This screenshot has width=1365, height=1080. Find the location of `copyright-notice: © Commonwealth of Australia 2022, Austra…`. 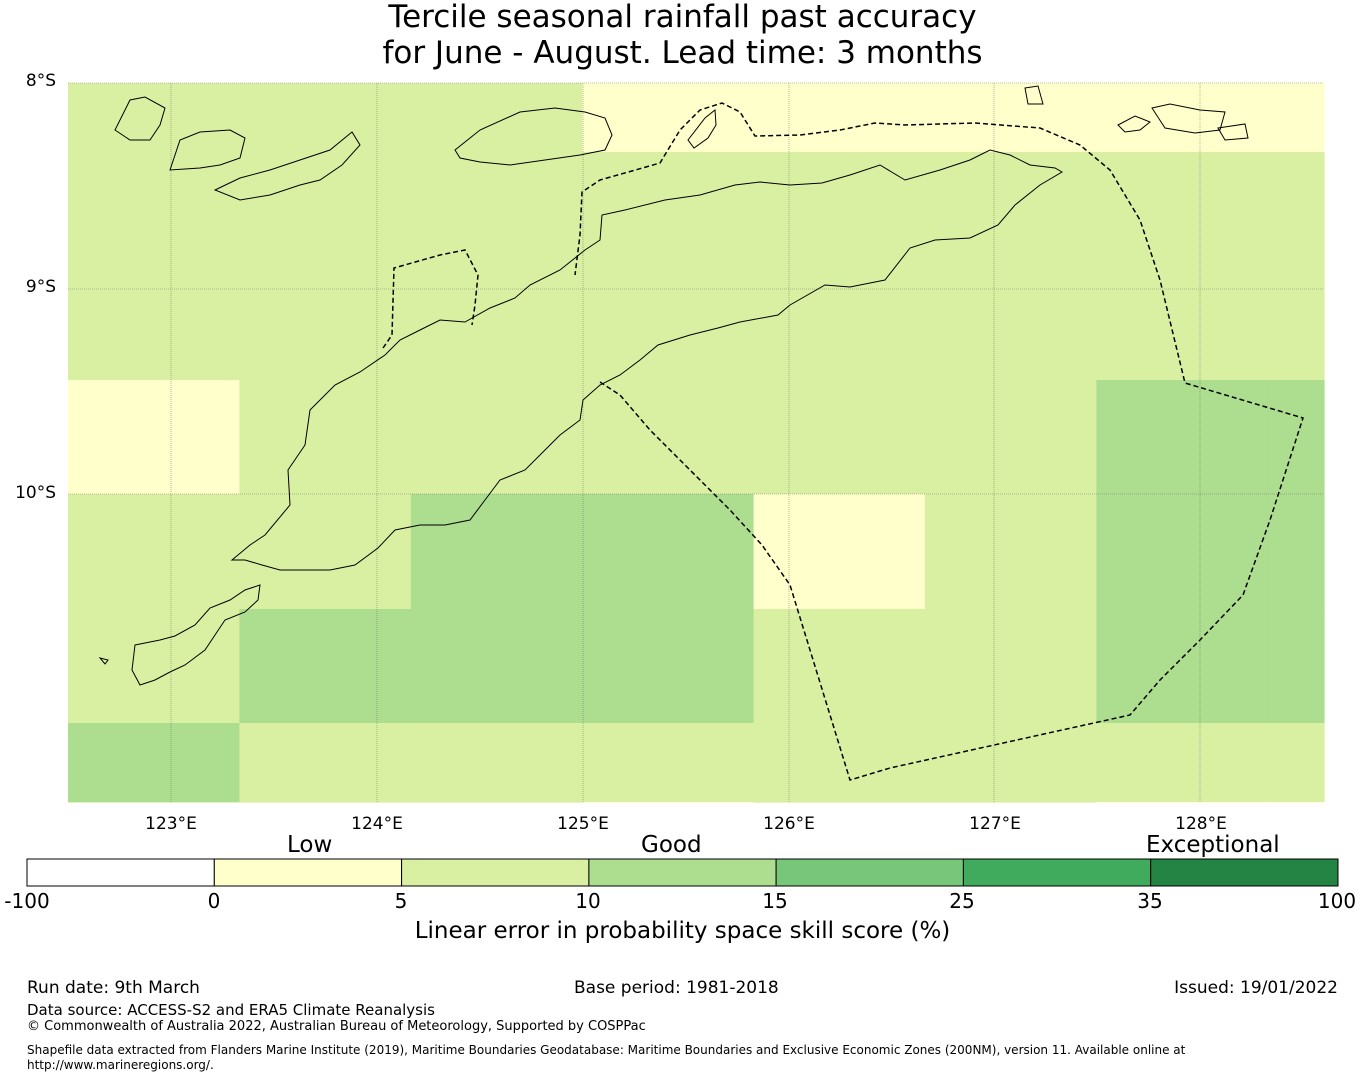

copyright-notice: © Commonwealth of Australia 2022, Austra… is located at coordinates (336, 1026).